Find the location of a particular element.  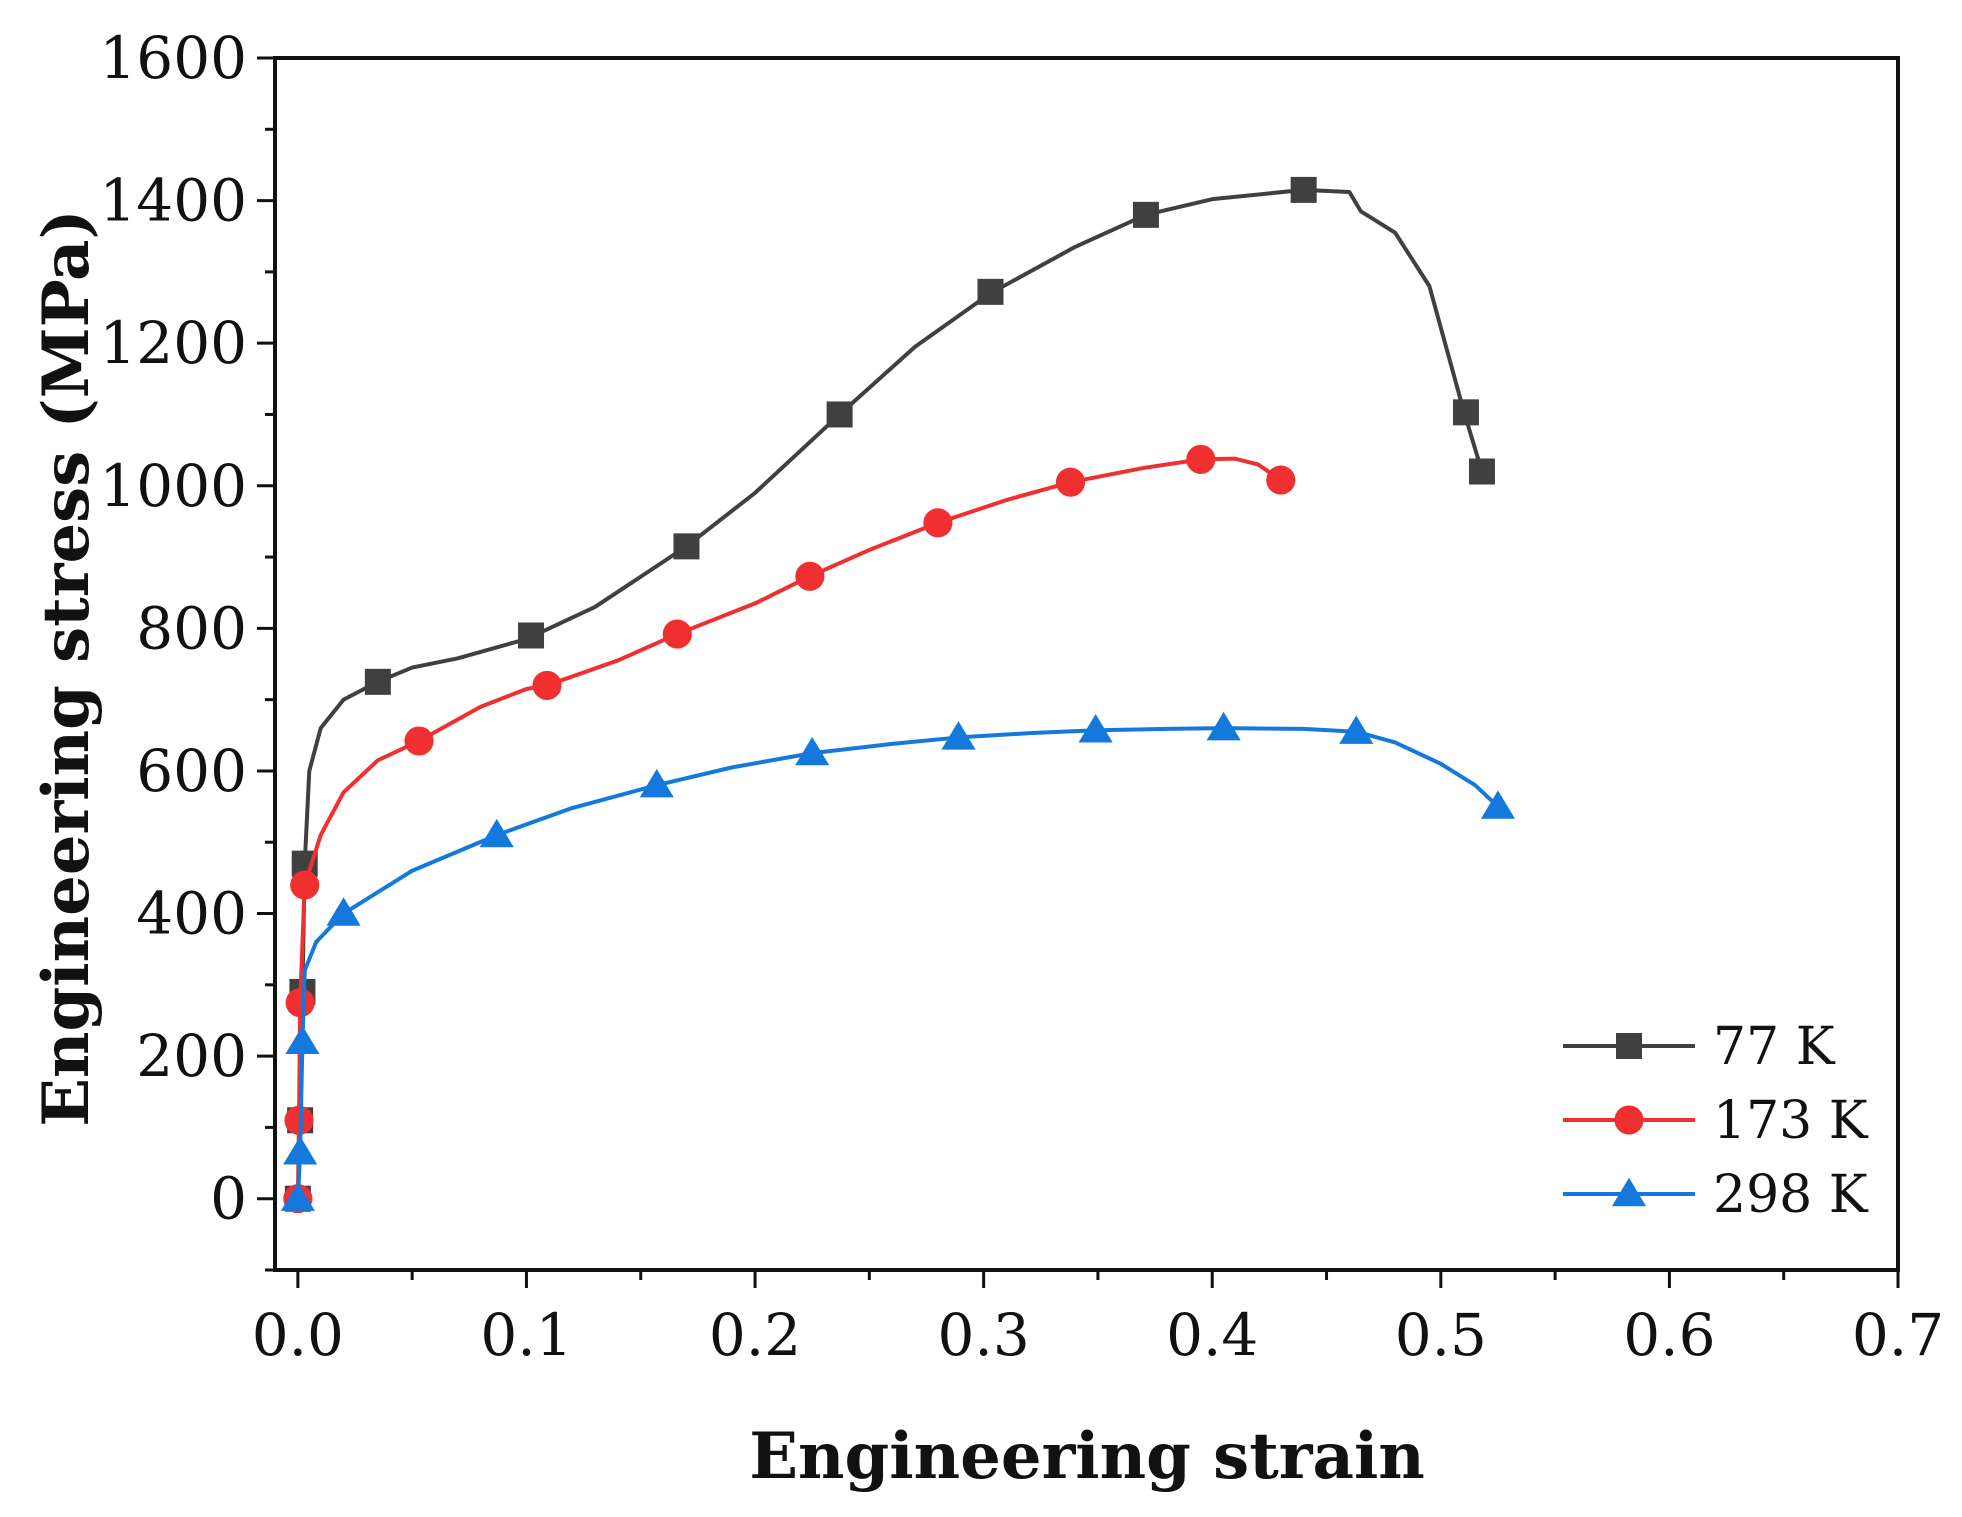

y-tick-label: 600 is located at coordinates (191, 771).